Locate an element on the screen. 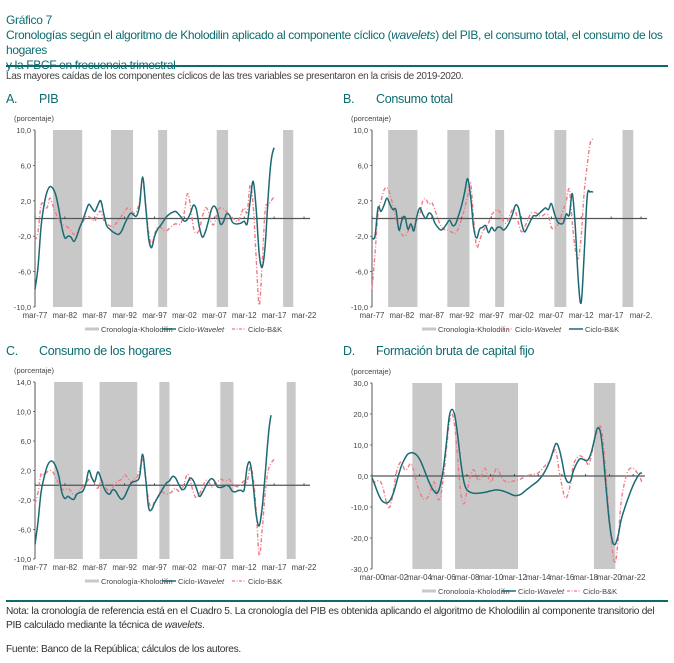 This screenshot has height=663, width=674. title-italic: wavelets is located at coordinates (413, 35).